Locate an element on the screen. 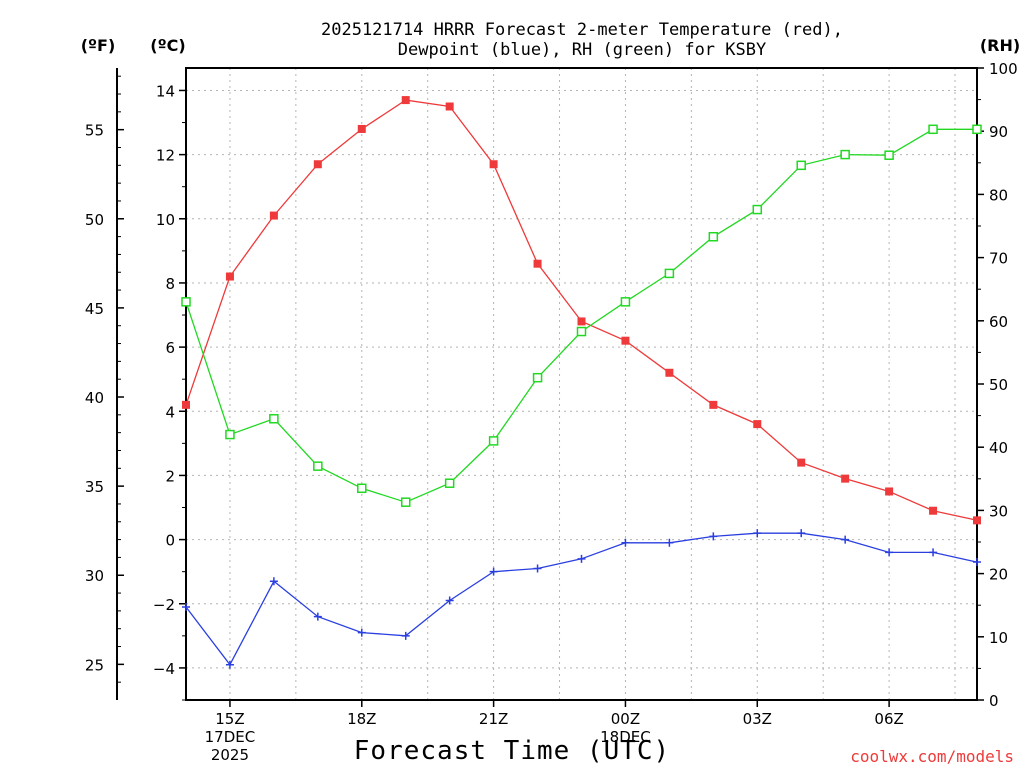  celsius-tick-label: 6 is located at coordinates (170, 348).